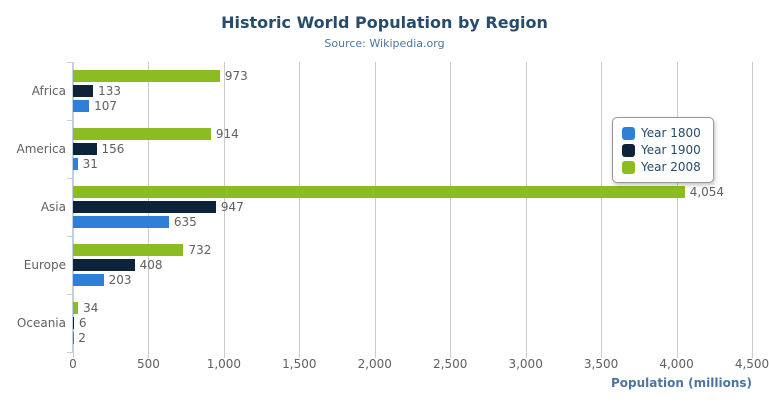 The width and height of the screenshot is (769, 416). I want to click on x-axis-tick-label: 2,500, so click(450, 364).